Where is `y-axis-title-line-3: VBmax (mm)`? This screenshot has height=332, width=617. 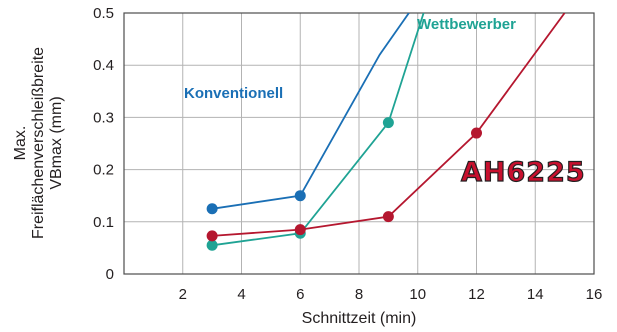
y-axis-title-line-3: VBmax (mm) is located at coordinates (56, 142).